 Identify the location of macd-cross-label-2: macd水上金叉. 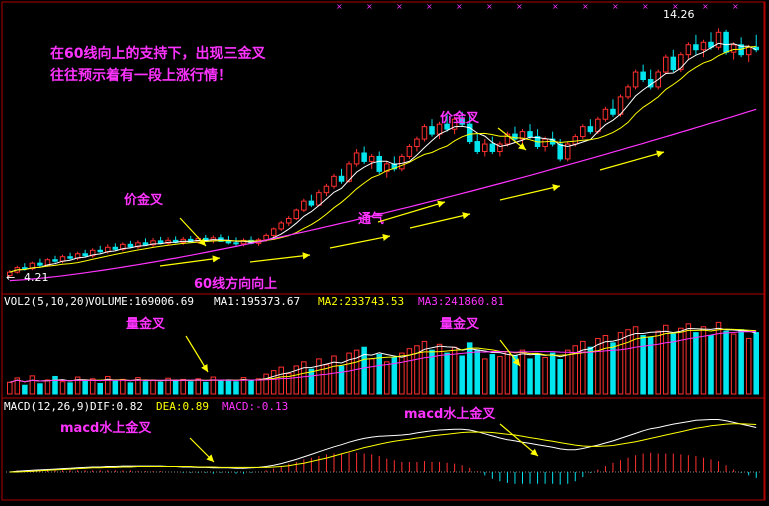
(450, 414).